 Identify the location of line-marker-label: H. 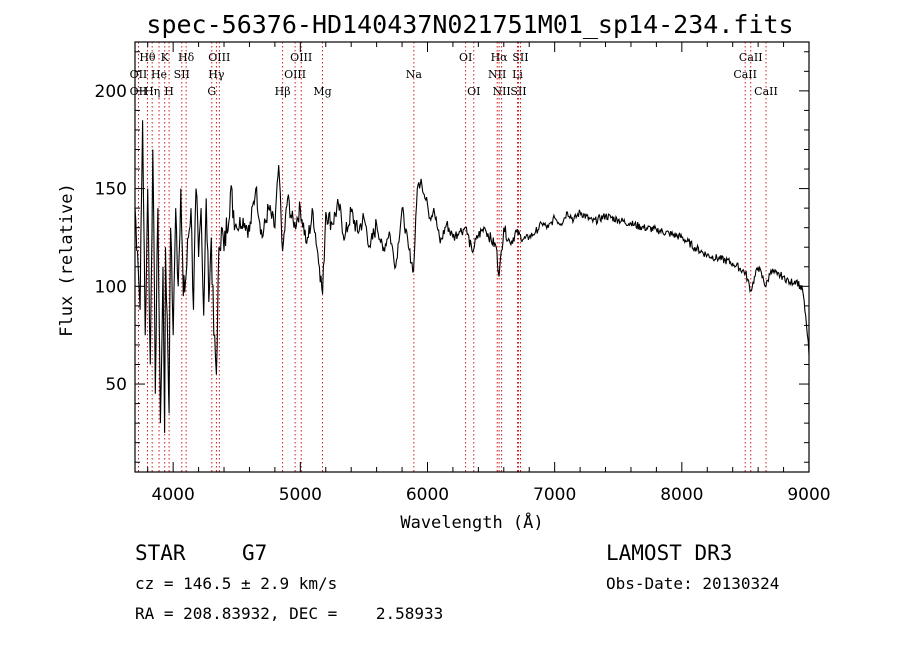
(169, 91).